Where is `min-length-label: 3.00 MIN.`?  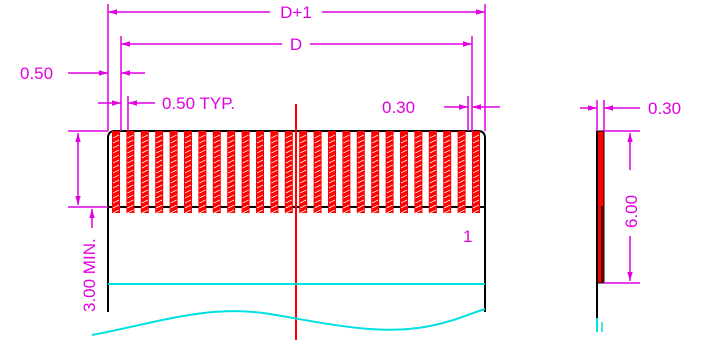 min-length-label: 3.00 MIN. is located at coordinates (89, 275).